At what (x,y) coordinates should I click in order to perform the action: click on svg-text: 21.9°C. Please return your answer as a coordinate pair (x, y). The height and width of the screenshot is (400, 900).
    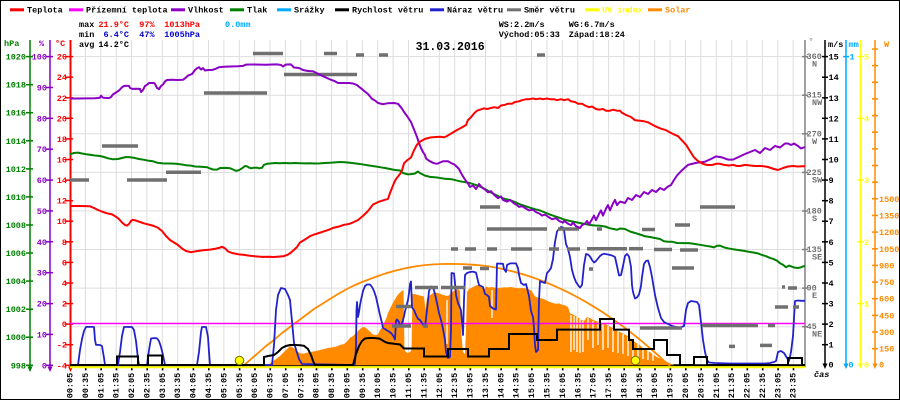
    Looking at the image, I should click on (113, 25).